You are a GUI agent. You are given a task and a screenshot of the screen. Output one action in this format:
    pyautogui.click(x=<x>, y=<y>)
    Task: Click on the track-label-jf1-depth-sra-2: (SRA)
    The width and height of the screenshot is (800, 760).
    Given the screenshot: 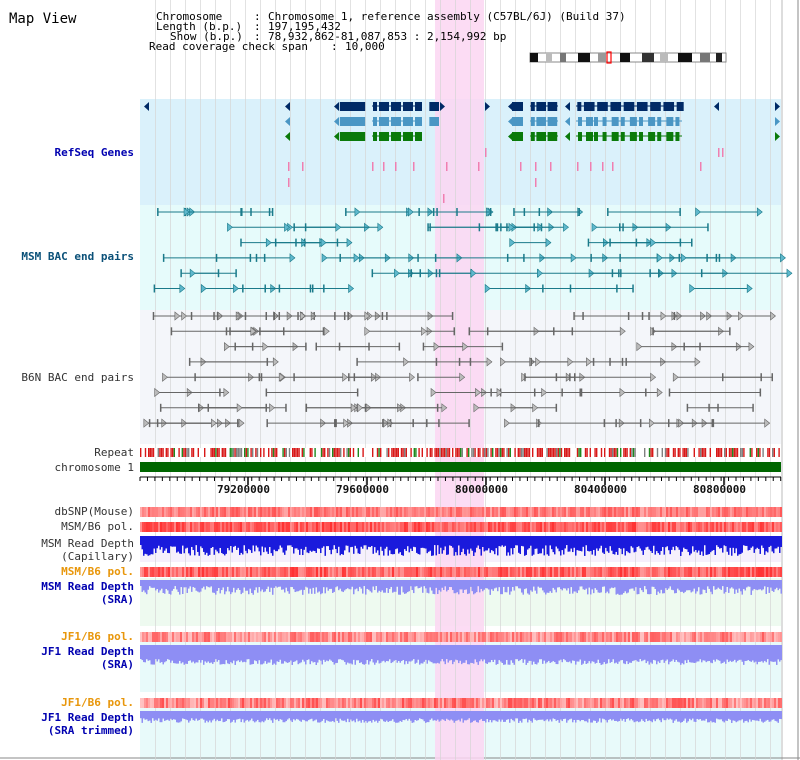 What is the action you would take?
    pyautogui.click(x=117, y=664)
    